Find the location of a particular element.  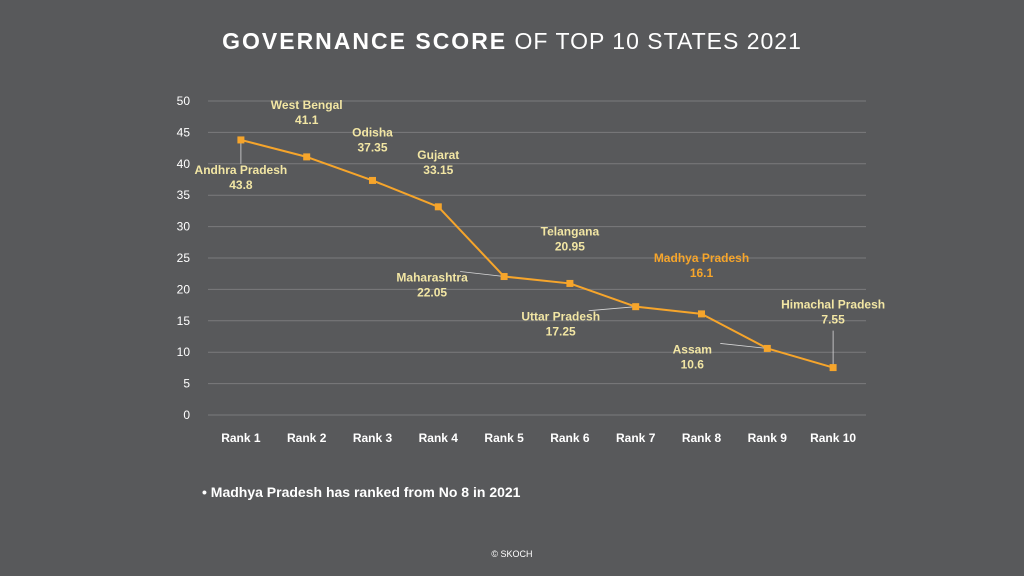

x-tick-label: Rank 5 is located at coordinates (504, 438).